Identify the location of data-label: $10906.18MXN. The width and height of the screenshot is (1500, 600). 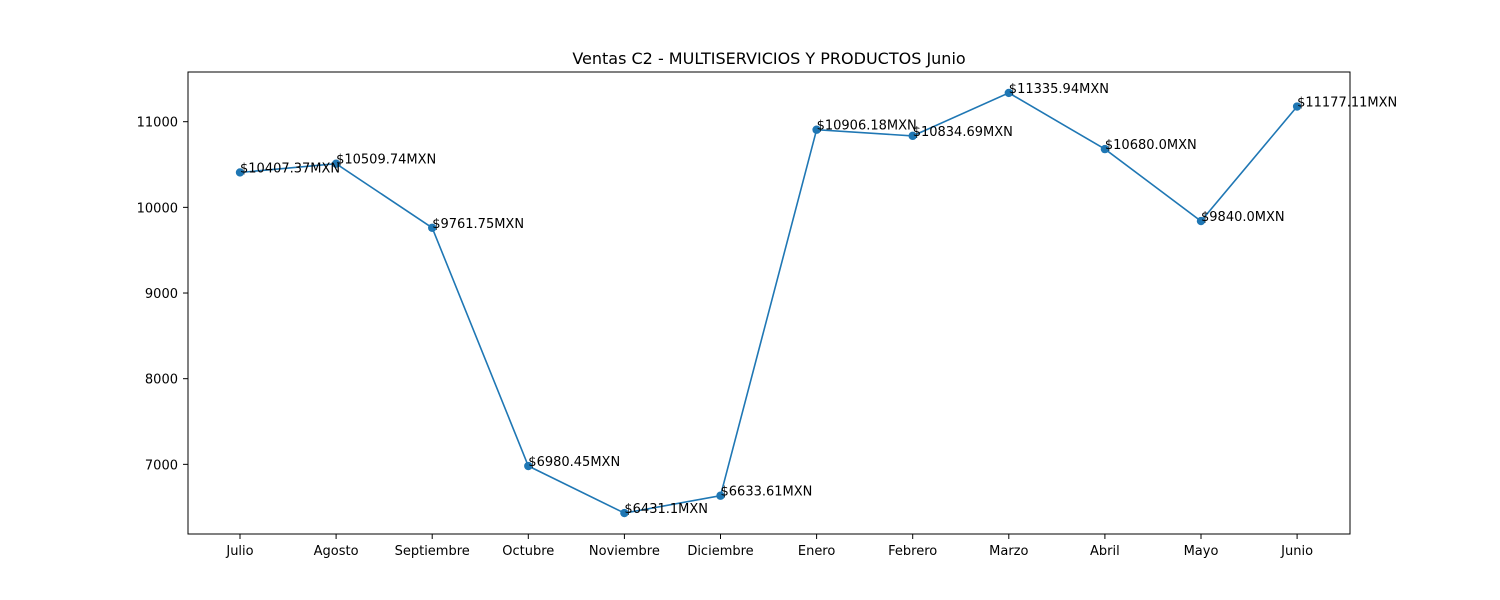
(867, 126).